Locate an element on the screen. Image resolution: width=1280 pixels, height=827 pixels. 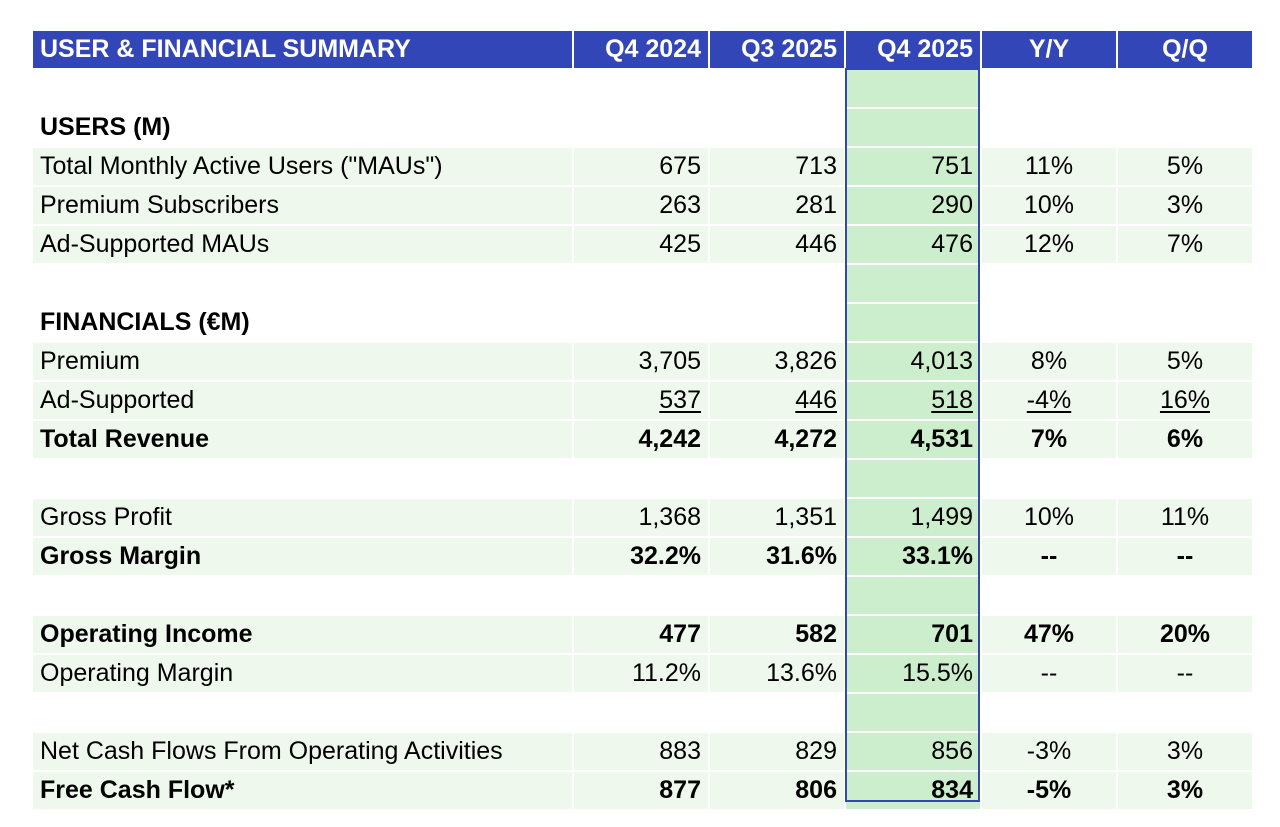
row-label: Ad-Supported is located at coordinates (302, 400).